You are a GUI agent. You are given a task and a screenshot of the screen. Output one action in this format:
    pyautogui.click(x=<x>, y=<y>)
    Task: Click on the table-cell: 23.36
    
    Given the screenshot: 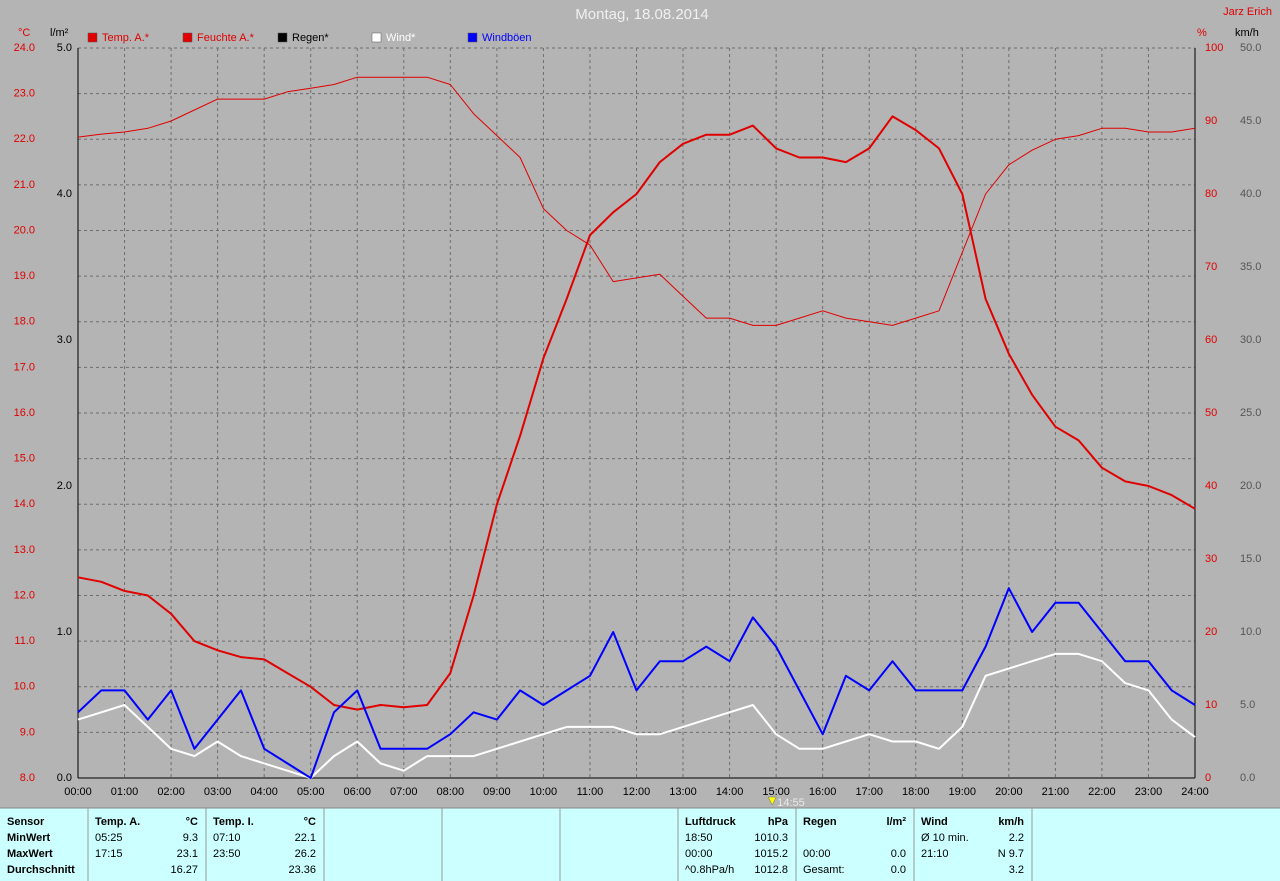 What is the action you would take?
    pyautogui.click(x=302, y=870)
    